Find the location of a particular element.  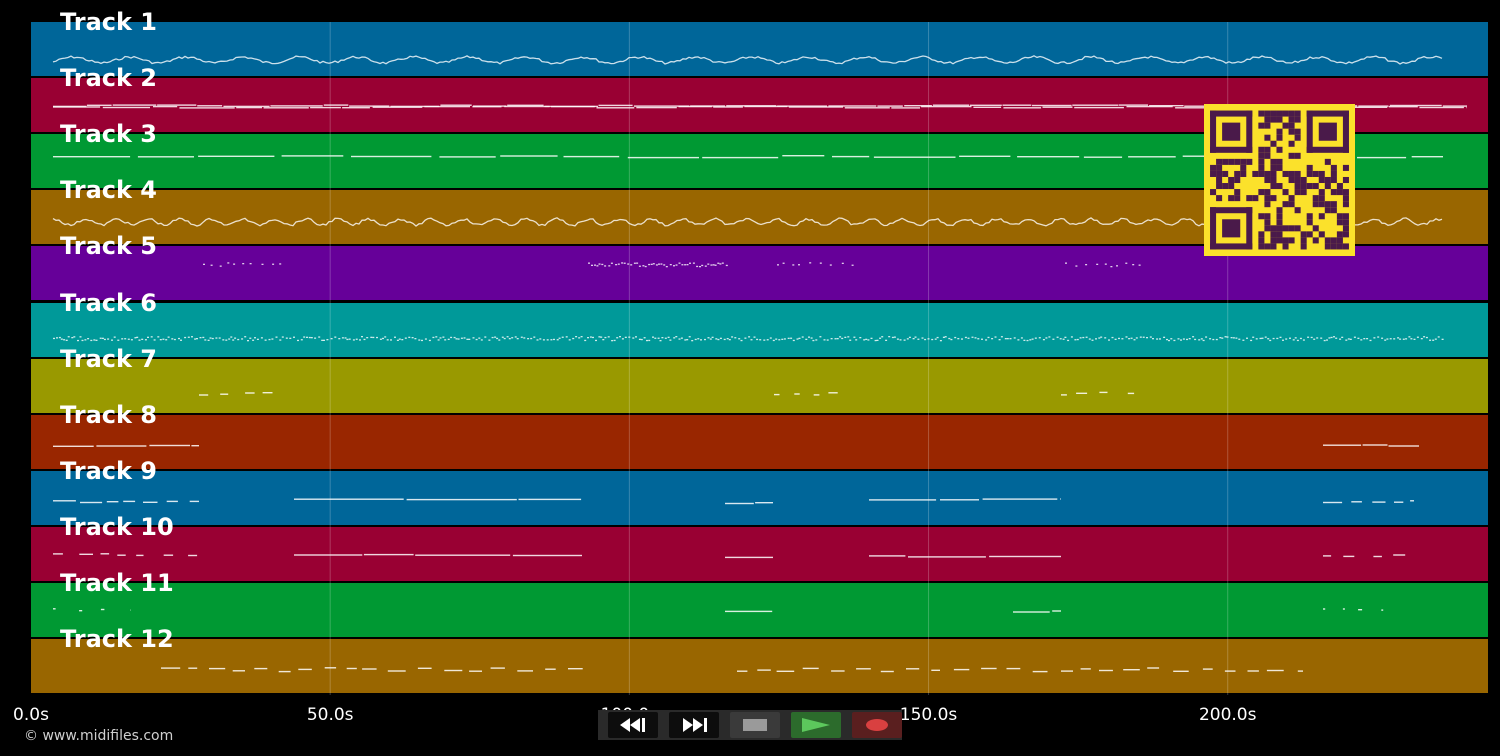

stop-icon is located at coordinates (755, 725).